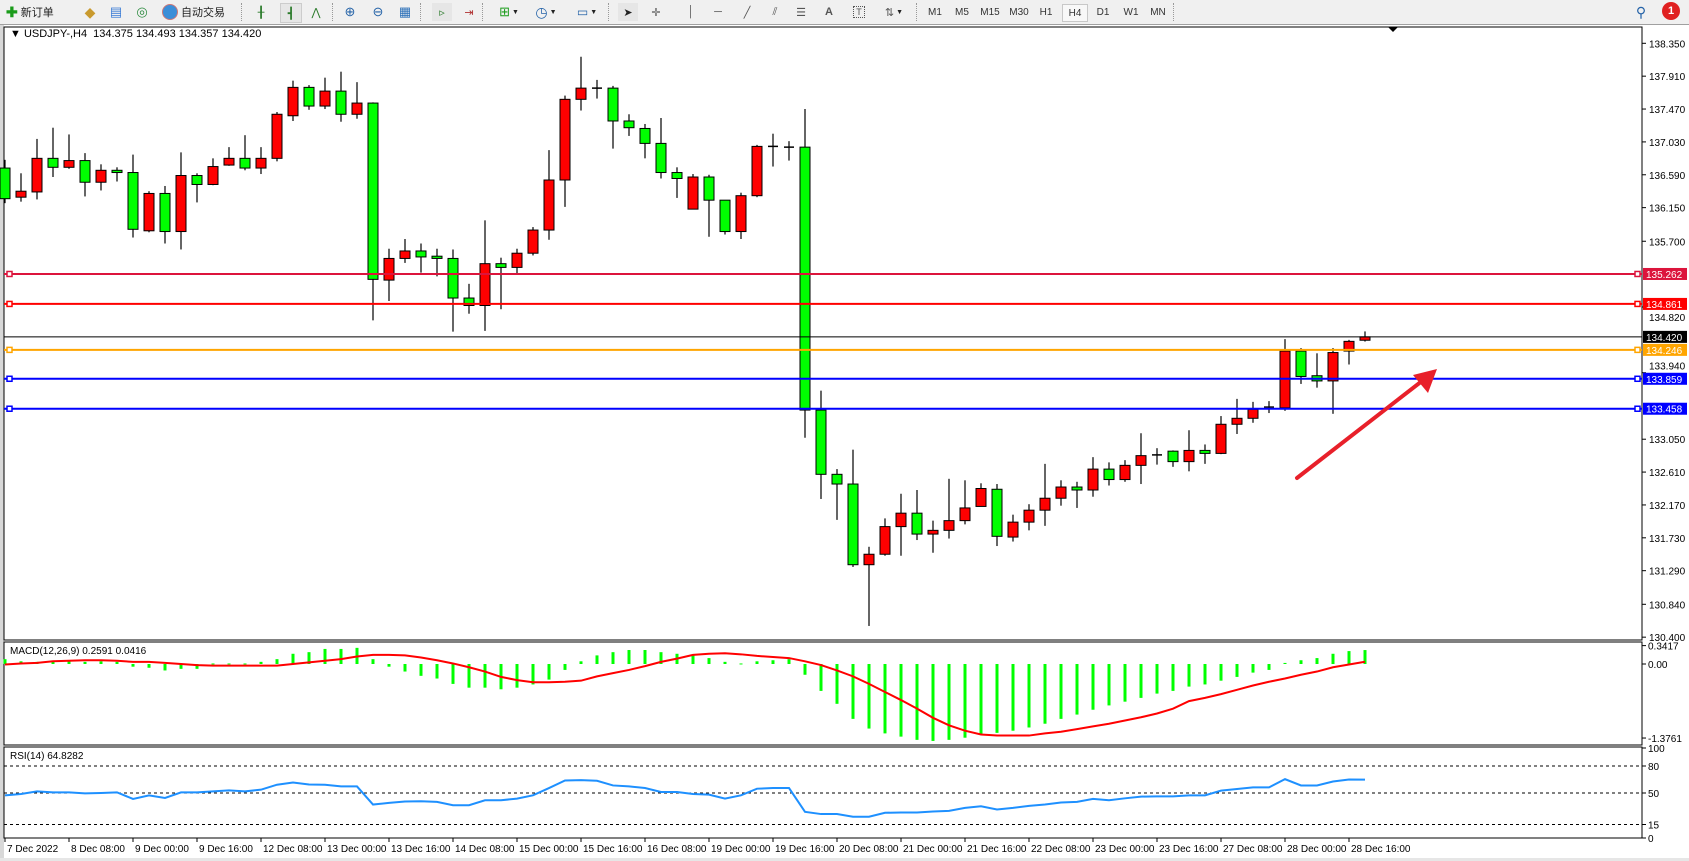  I want to click on line-chart-button: ⋀, so click(316, 12).